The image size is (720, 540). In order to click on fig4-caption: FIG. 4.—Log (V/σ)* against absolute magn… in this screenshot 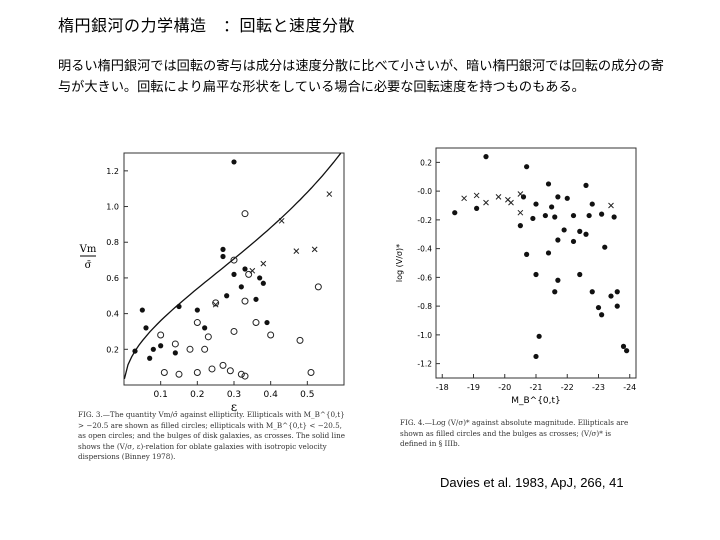, I will do `click(514, 433)`.